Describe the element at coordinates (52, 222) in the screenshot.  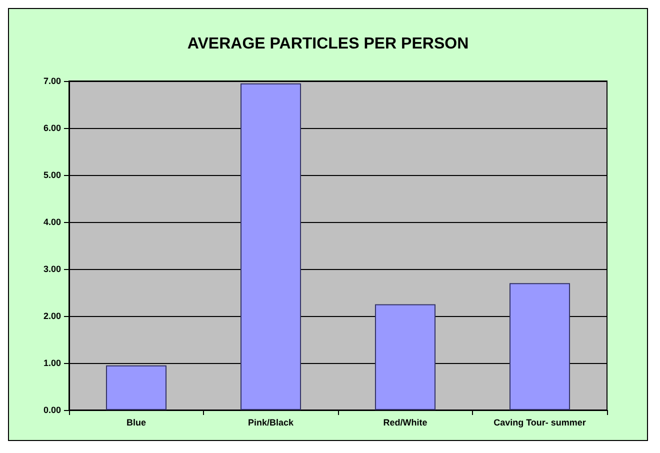
I see `y-tick-label: 4.00` at that location.